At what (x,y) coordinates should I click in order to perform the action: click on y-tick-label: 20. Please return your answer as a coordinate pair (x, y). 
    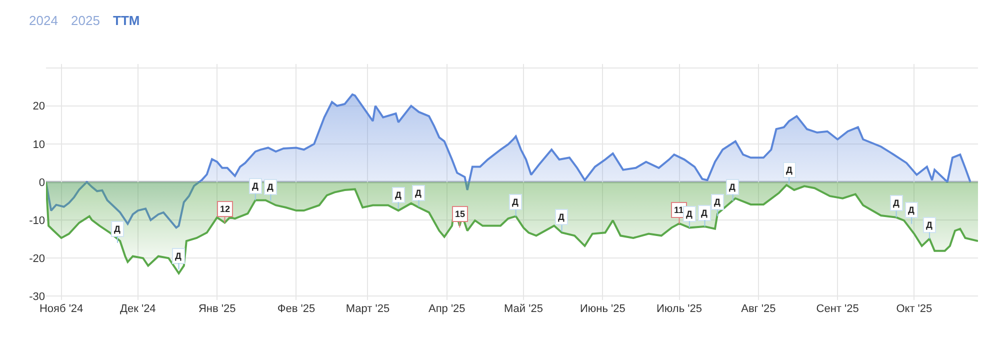
    Looking at the image, I should click on (38, 106).